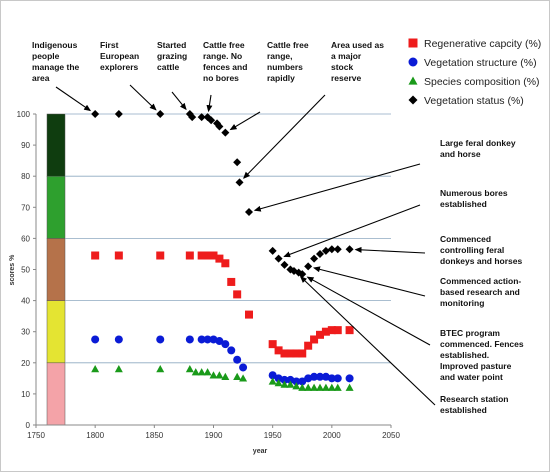 Image resolution: width=550 pixels, height=472 pixels. I want to click on y-tick-label: 70, so click(25, 207).